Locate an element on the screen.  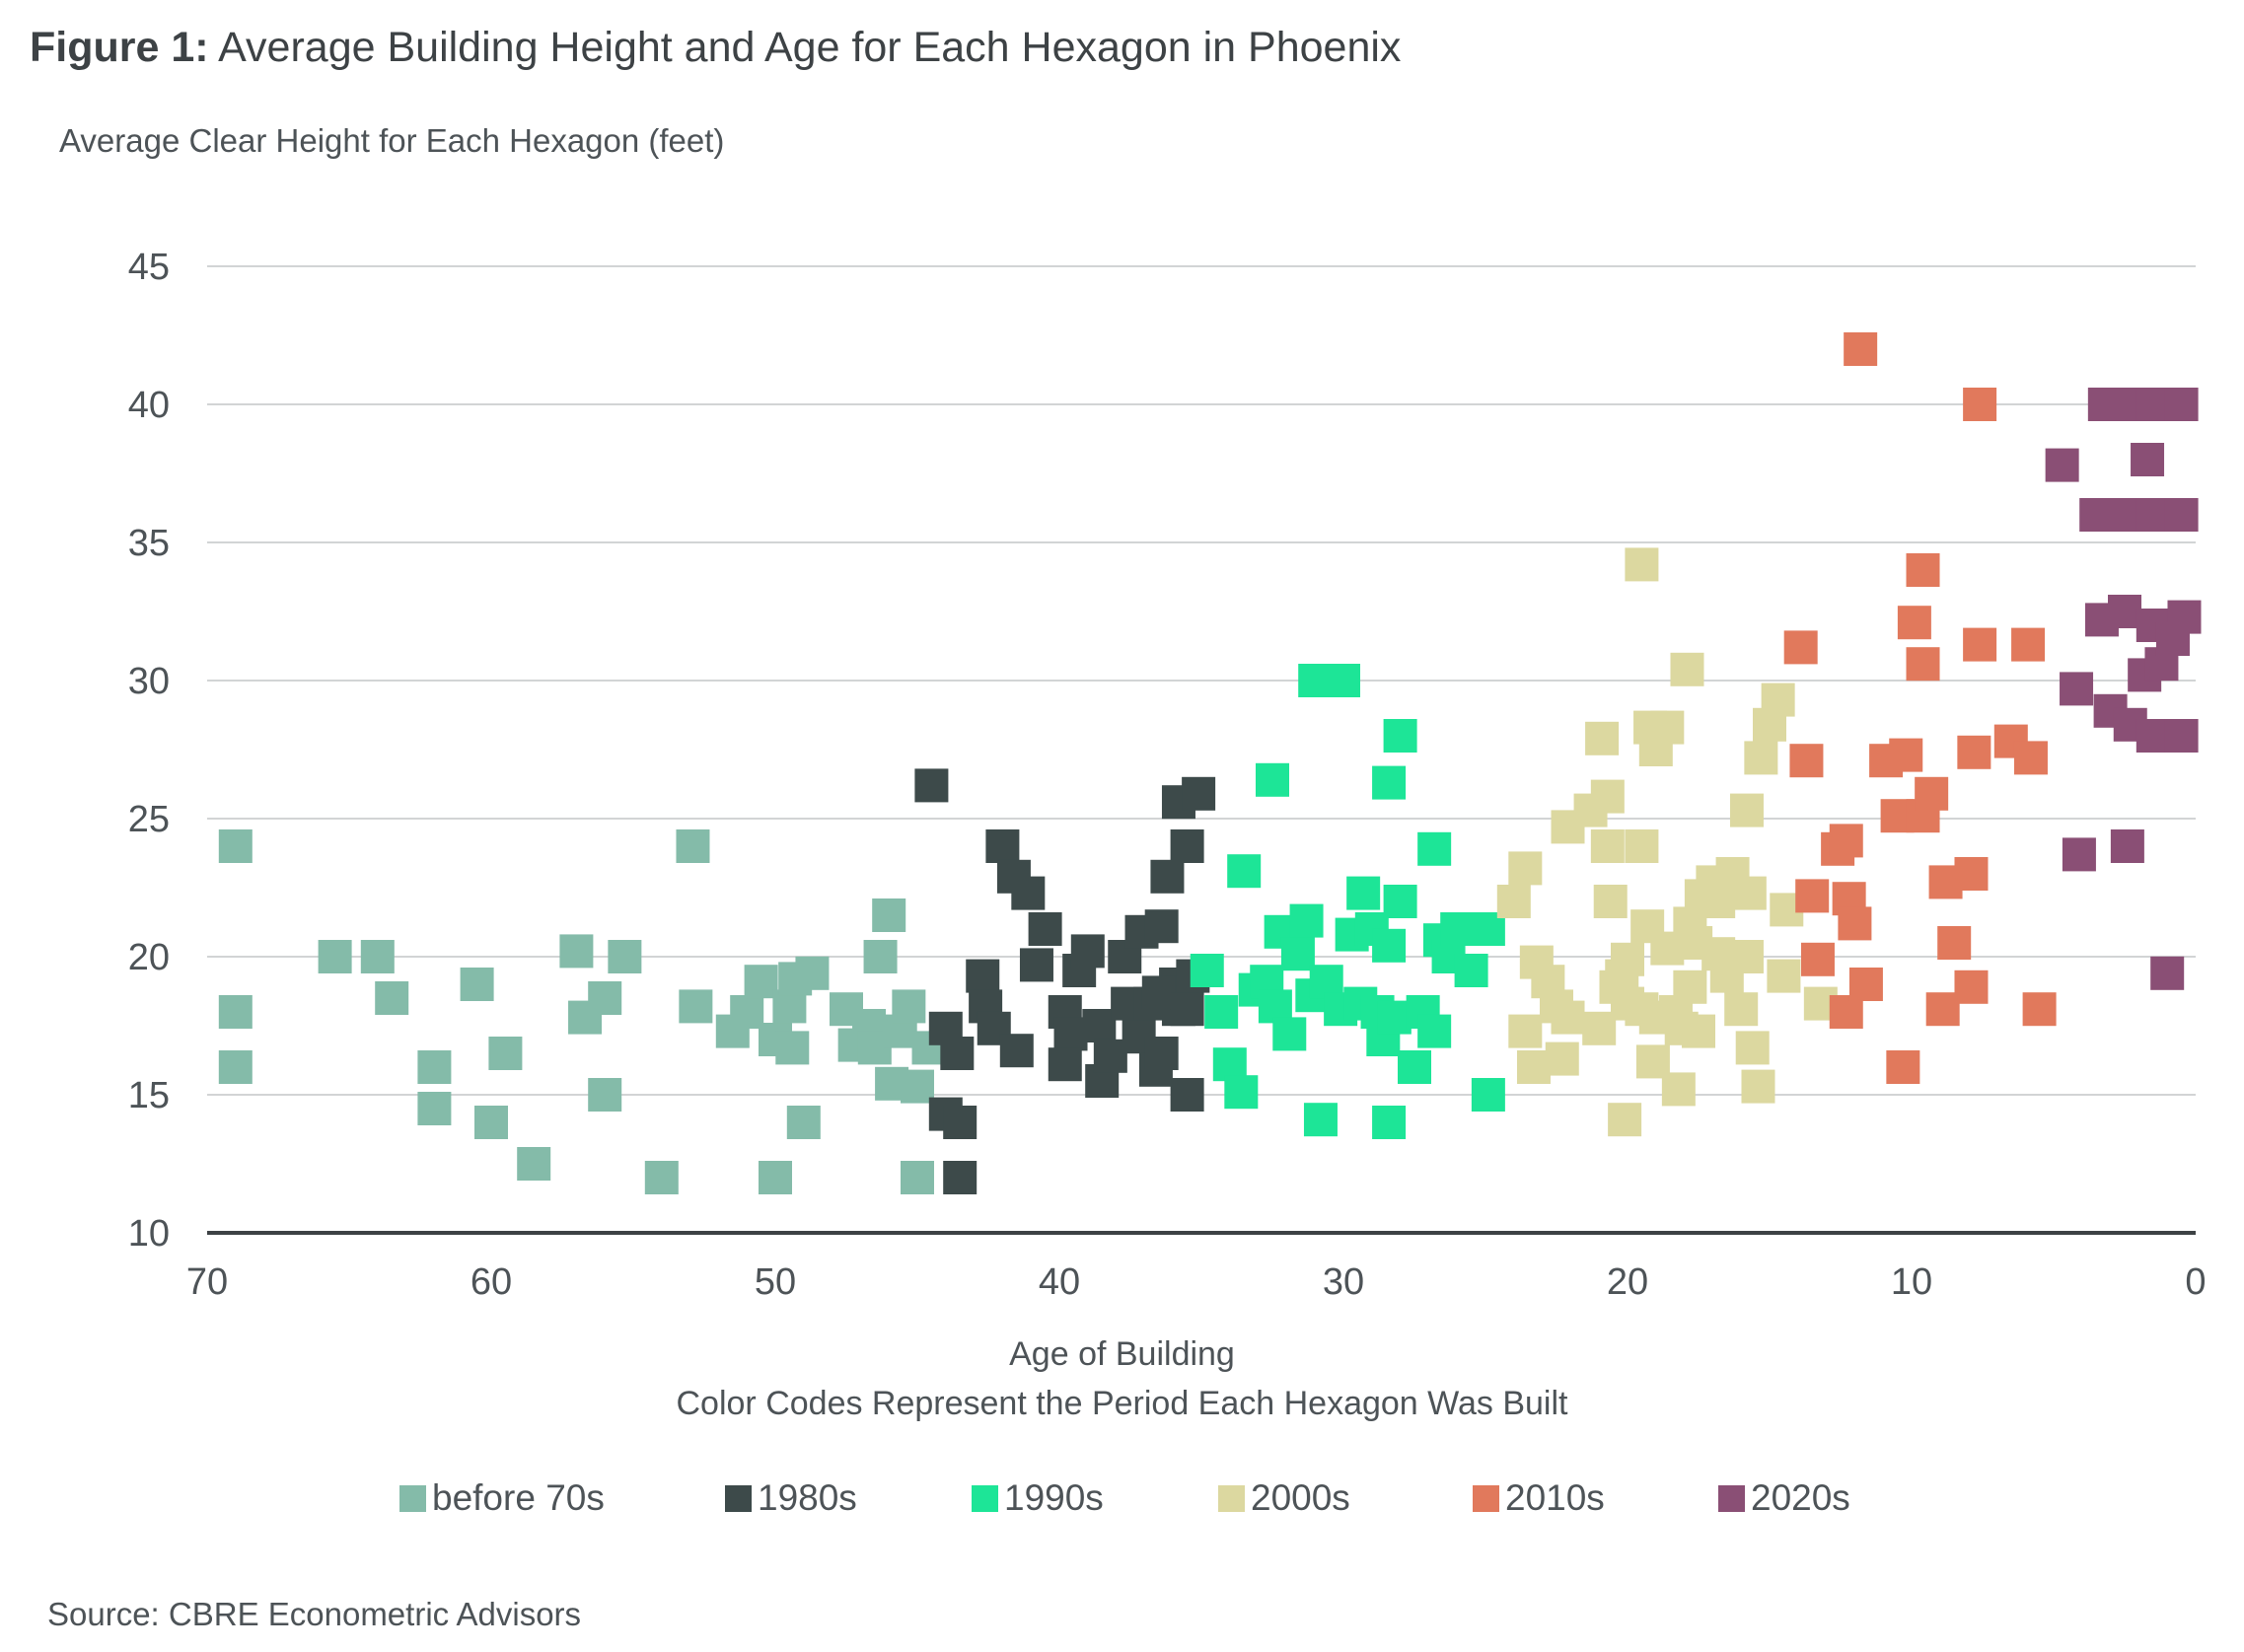
series-1980s is located at coordinates (1065, 981).